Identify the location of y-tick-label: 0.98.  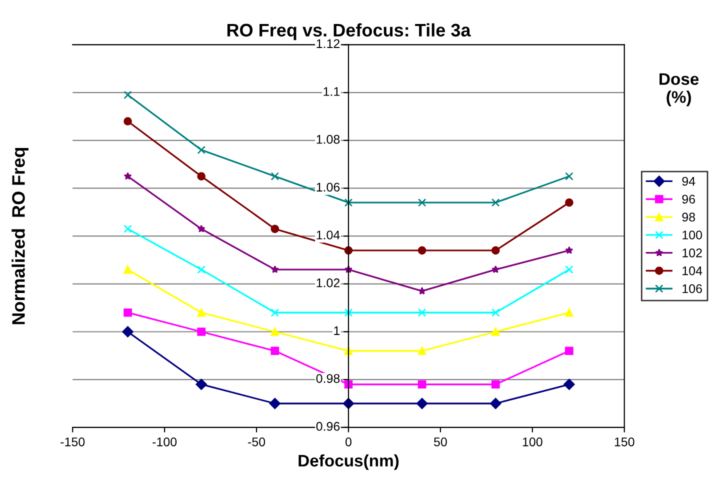
(328, 378).